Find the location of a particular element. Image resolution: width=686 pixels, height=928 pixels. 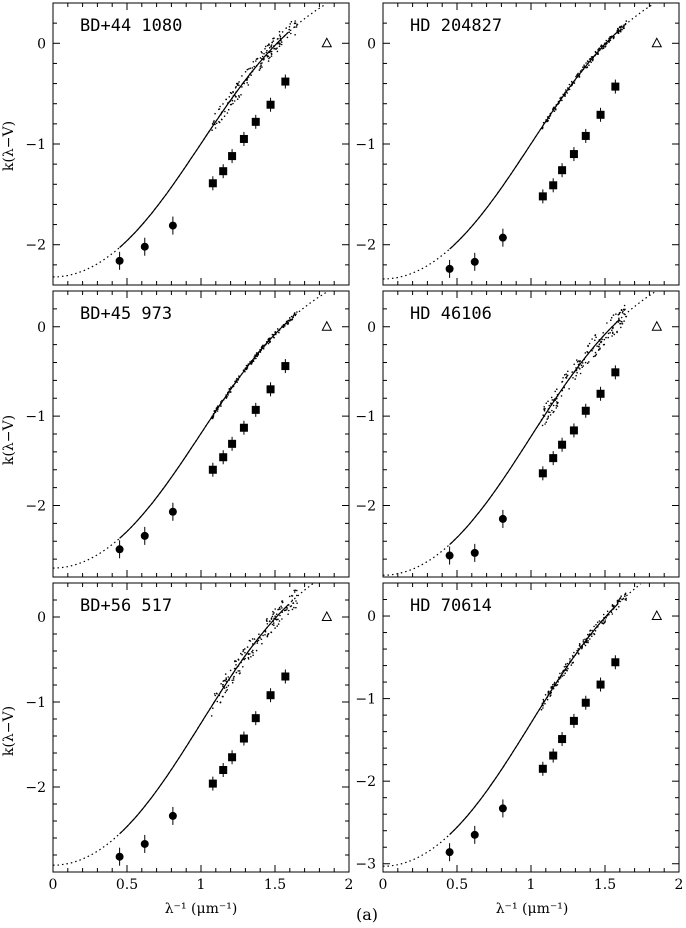

panel-1: −2 −1 0 BD+44 1080 is located at coordinates (187, 144).